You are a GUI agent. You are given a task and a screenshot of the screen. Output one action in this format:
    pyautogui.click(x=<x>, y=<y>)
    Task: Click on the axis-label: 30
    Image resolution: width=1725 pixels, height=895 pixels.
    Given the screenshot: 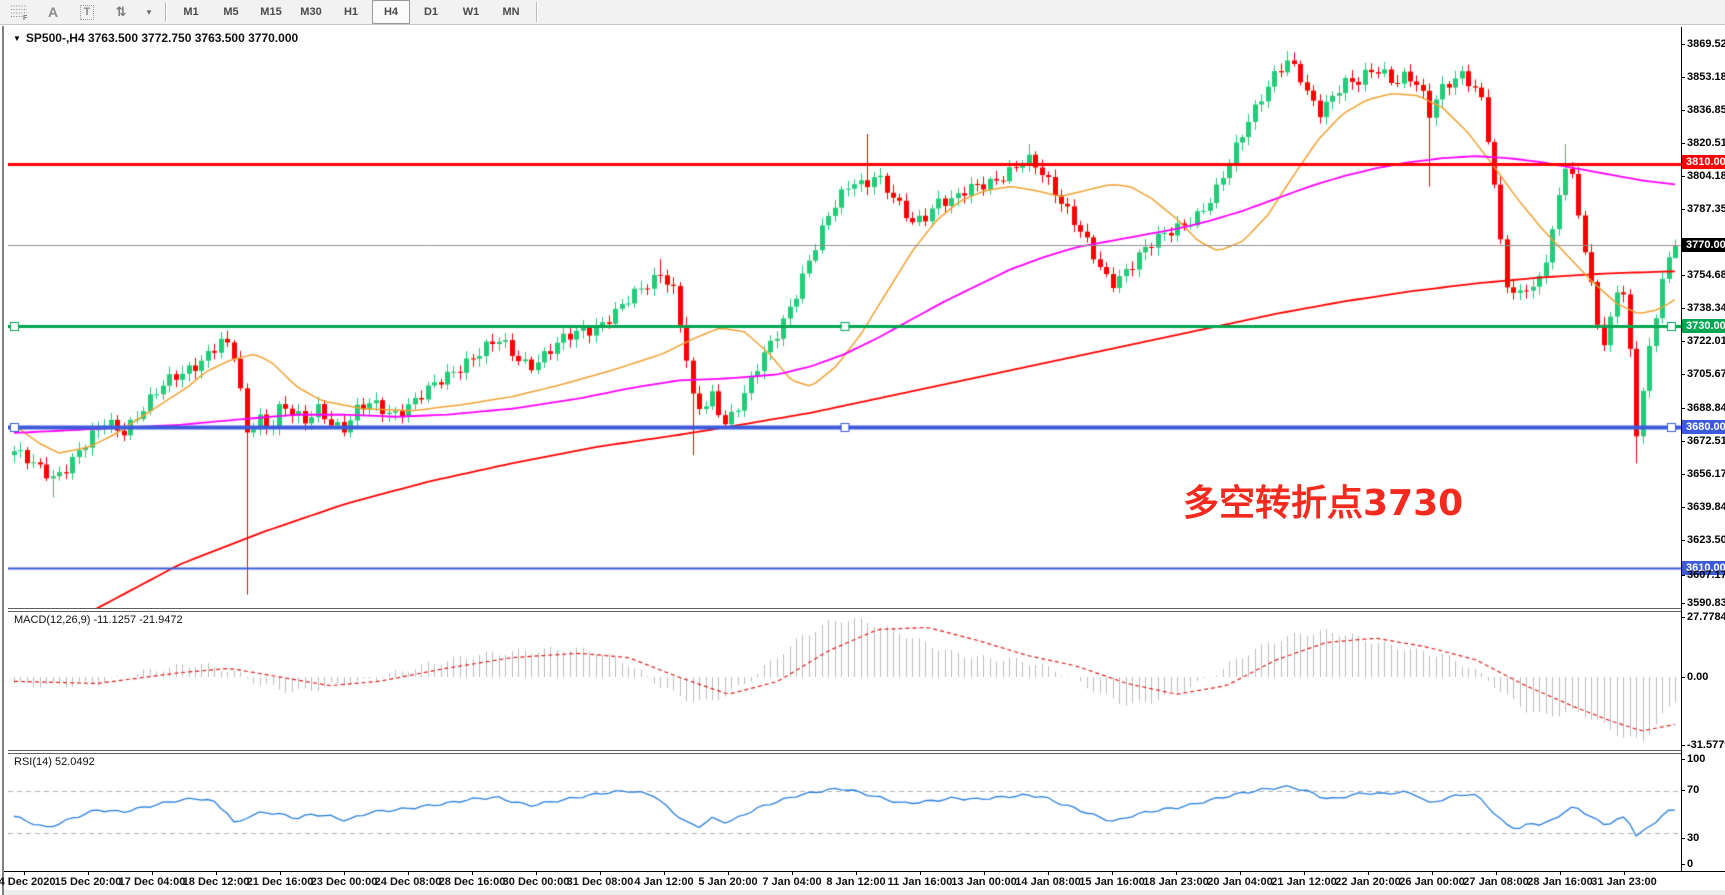 What is the action you would take?
    pyautogui.click(x=1703, y=838)
    